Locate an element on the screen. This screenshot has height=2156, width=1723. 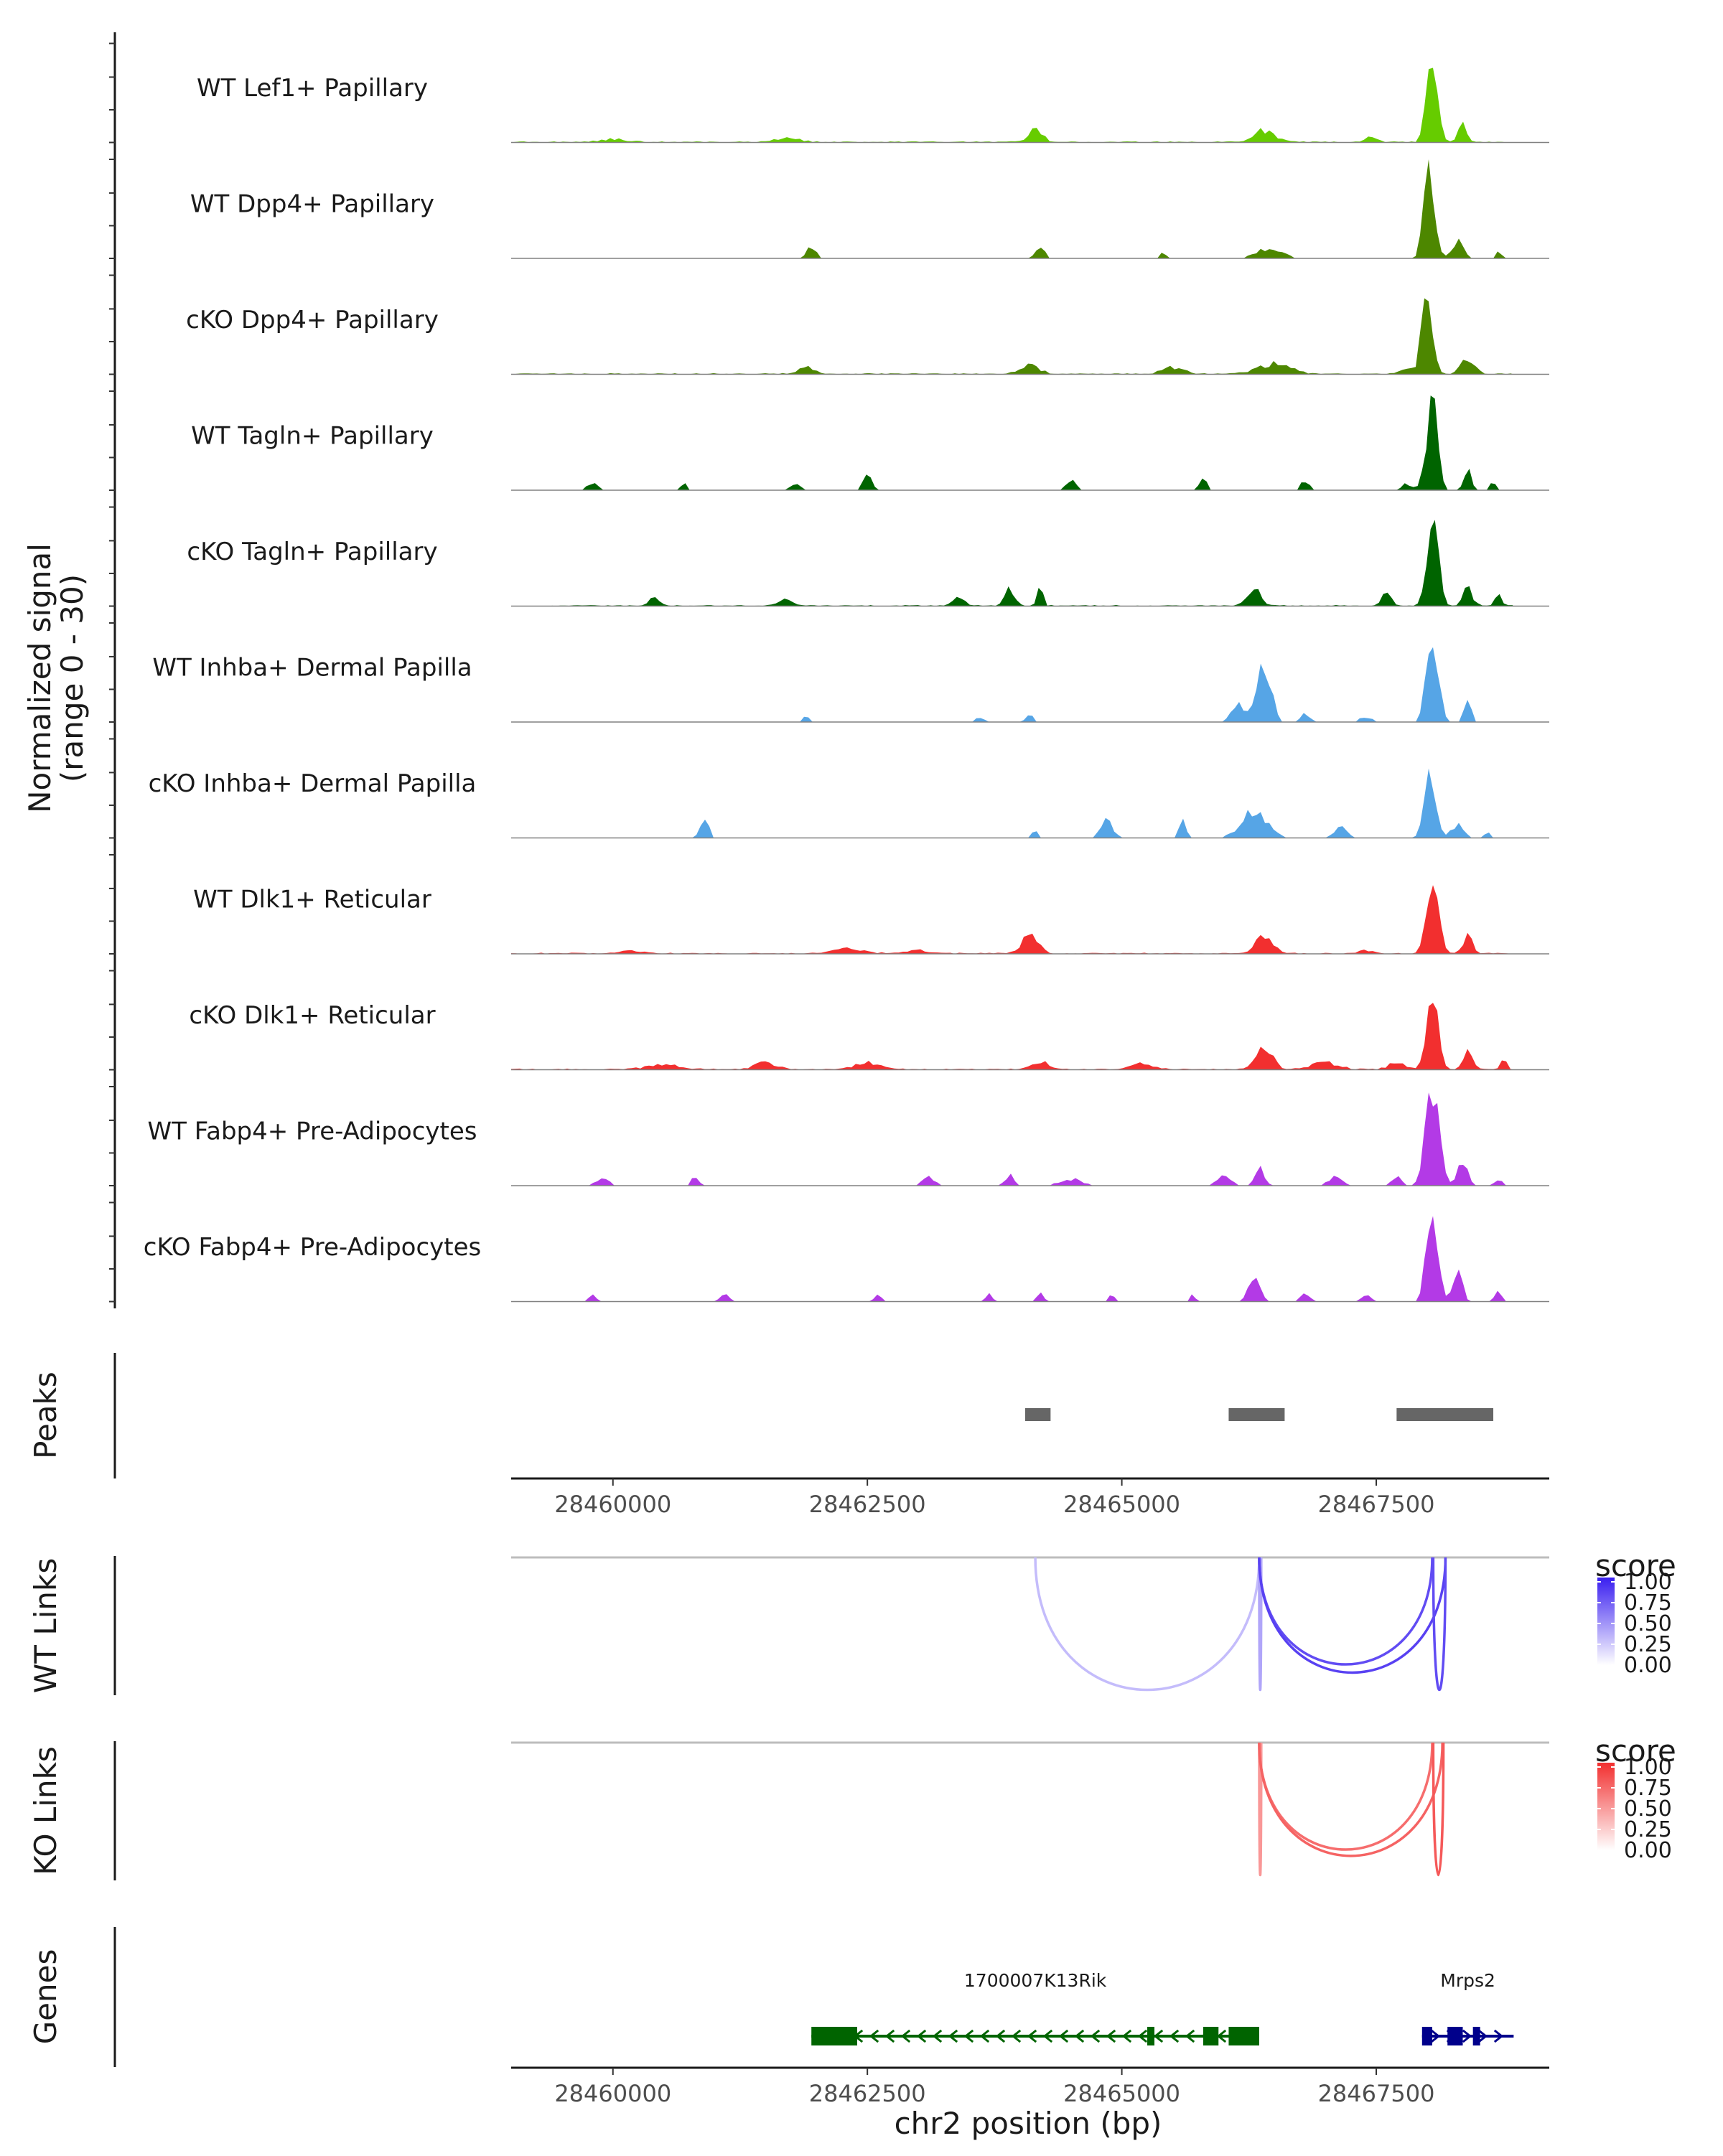
track-label: WT Lef1+ Papillary is located at coordinates (312, 88).